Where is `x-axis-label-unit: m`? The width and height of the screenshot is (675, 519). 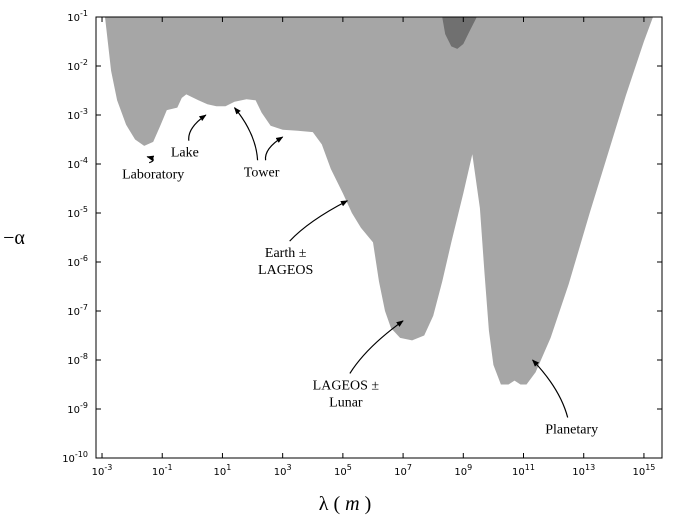 x-axis-label-unit: m is located at coordinates (352, 504).